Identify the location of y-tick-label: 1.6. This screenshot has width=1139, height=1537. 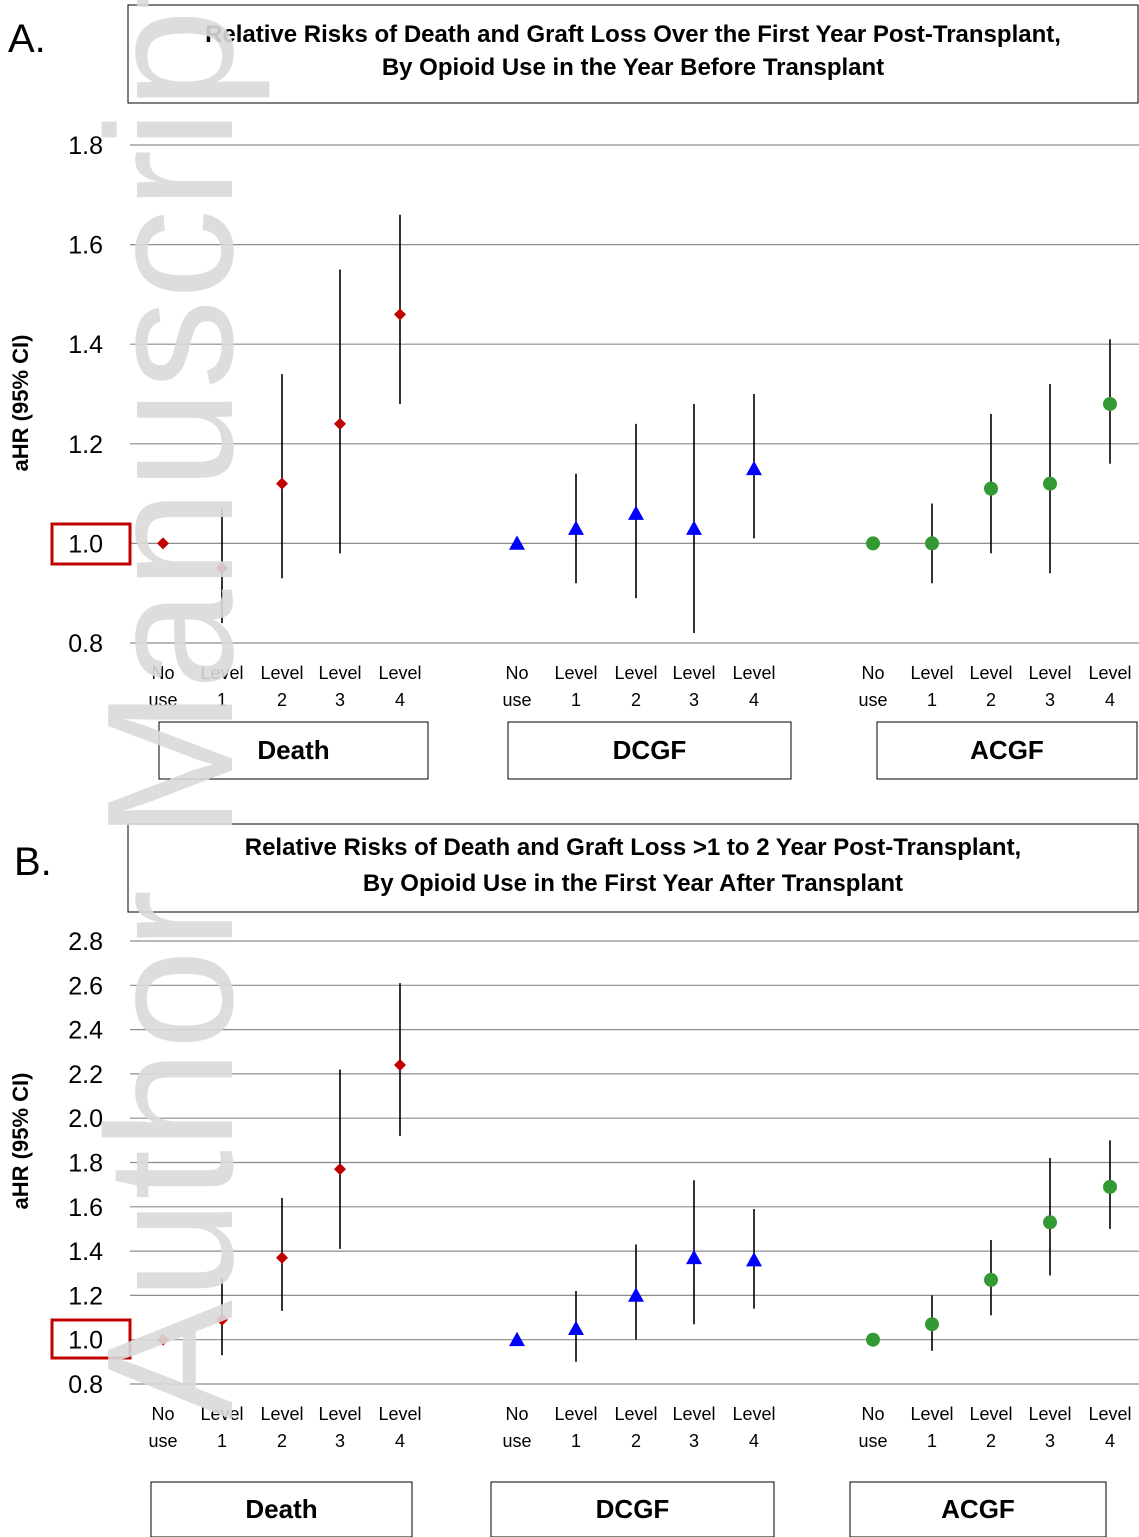
(85, 1208).